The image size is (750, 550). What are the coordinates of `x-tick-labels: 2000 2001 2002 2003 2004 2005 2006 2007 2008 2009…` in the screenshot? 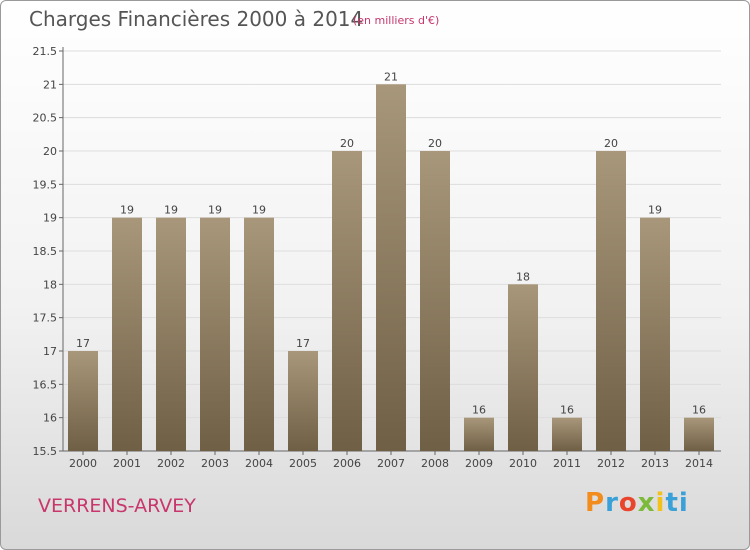 It's located at (391, 463).